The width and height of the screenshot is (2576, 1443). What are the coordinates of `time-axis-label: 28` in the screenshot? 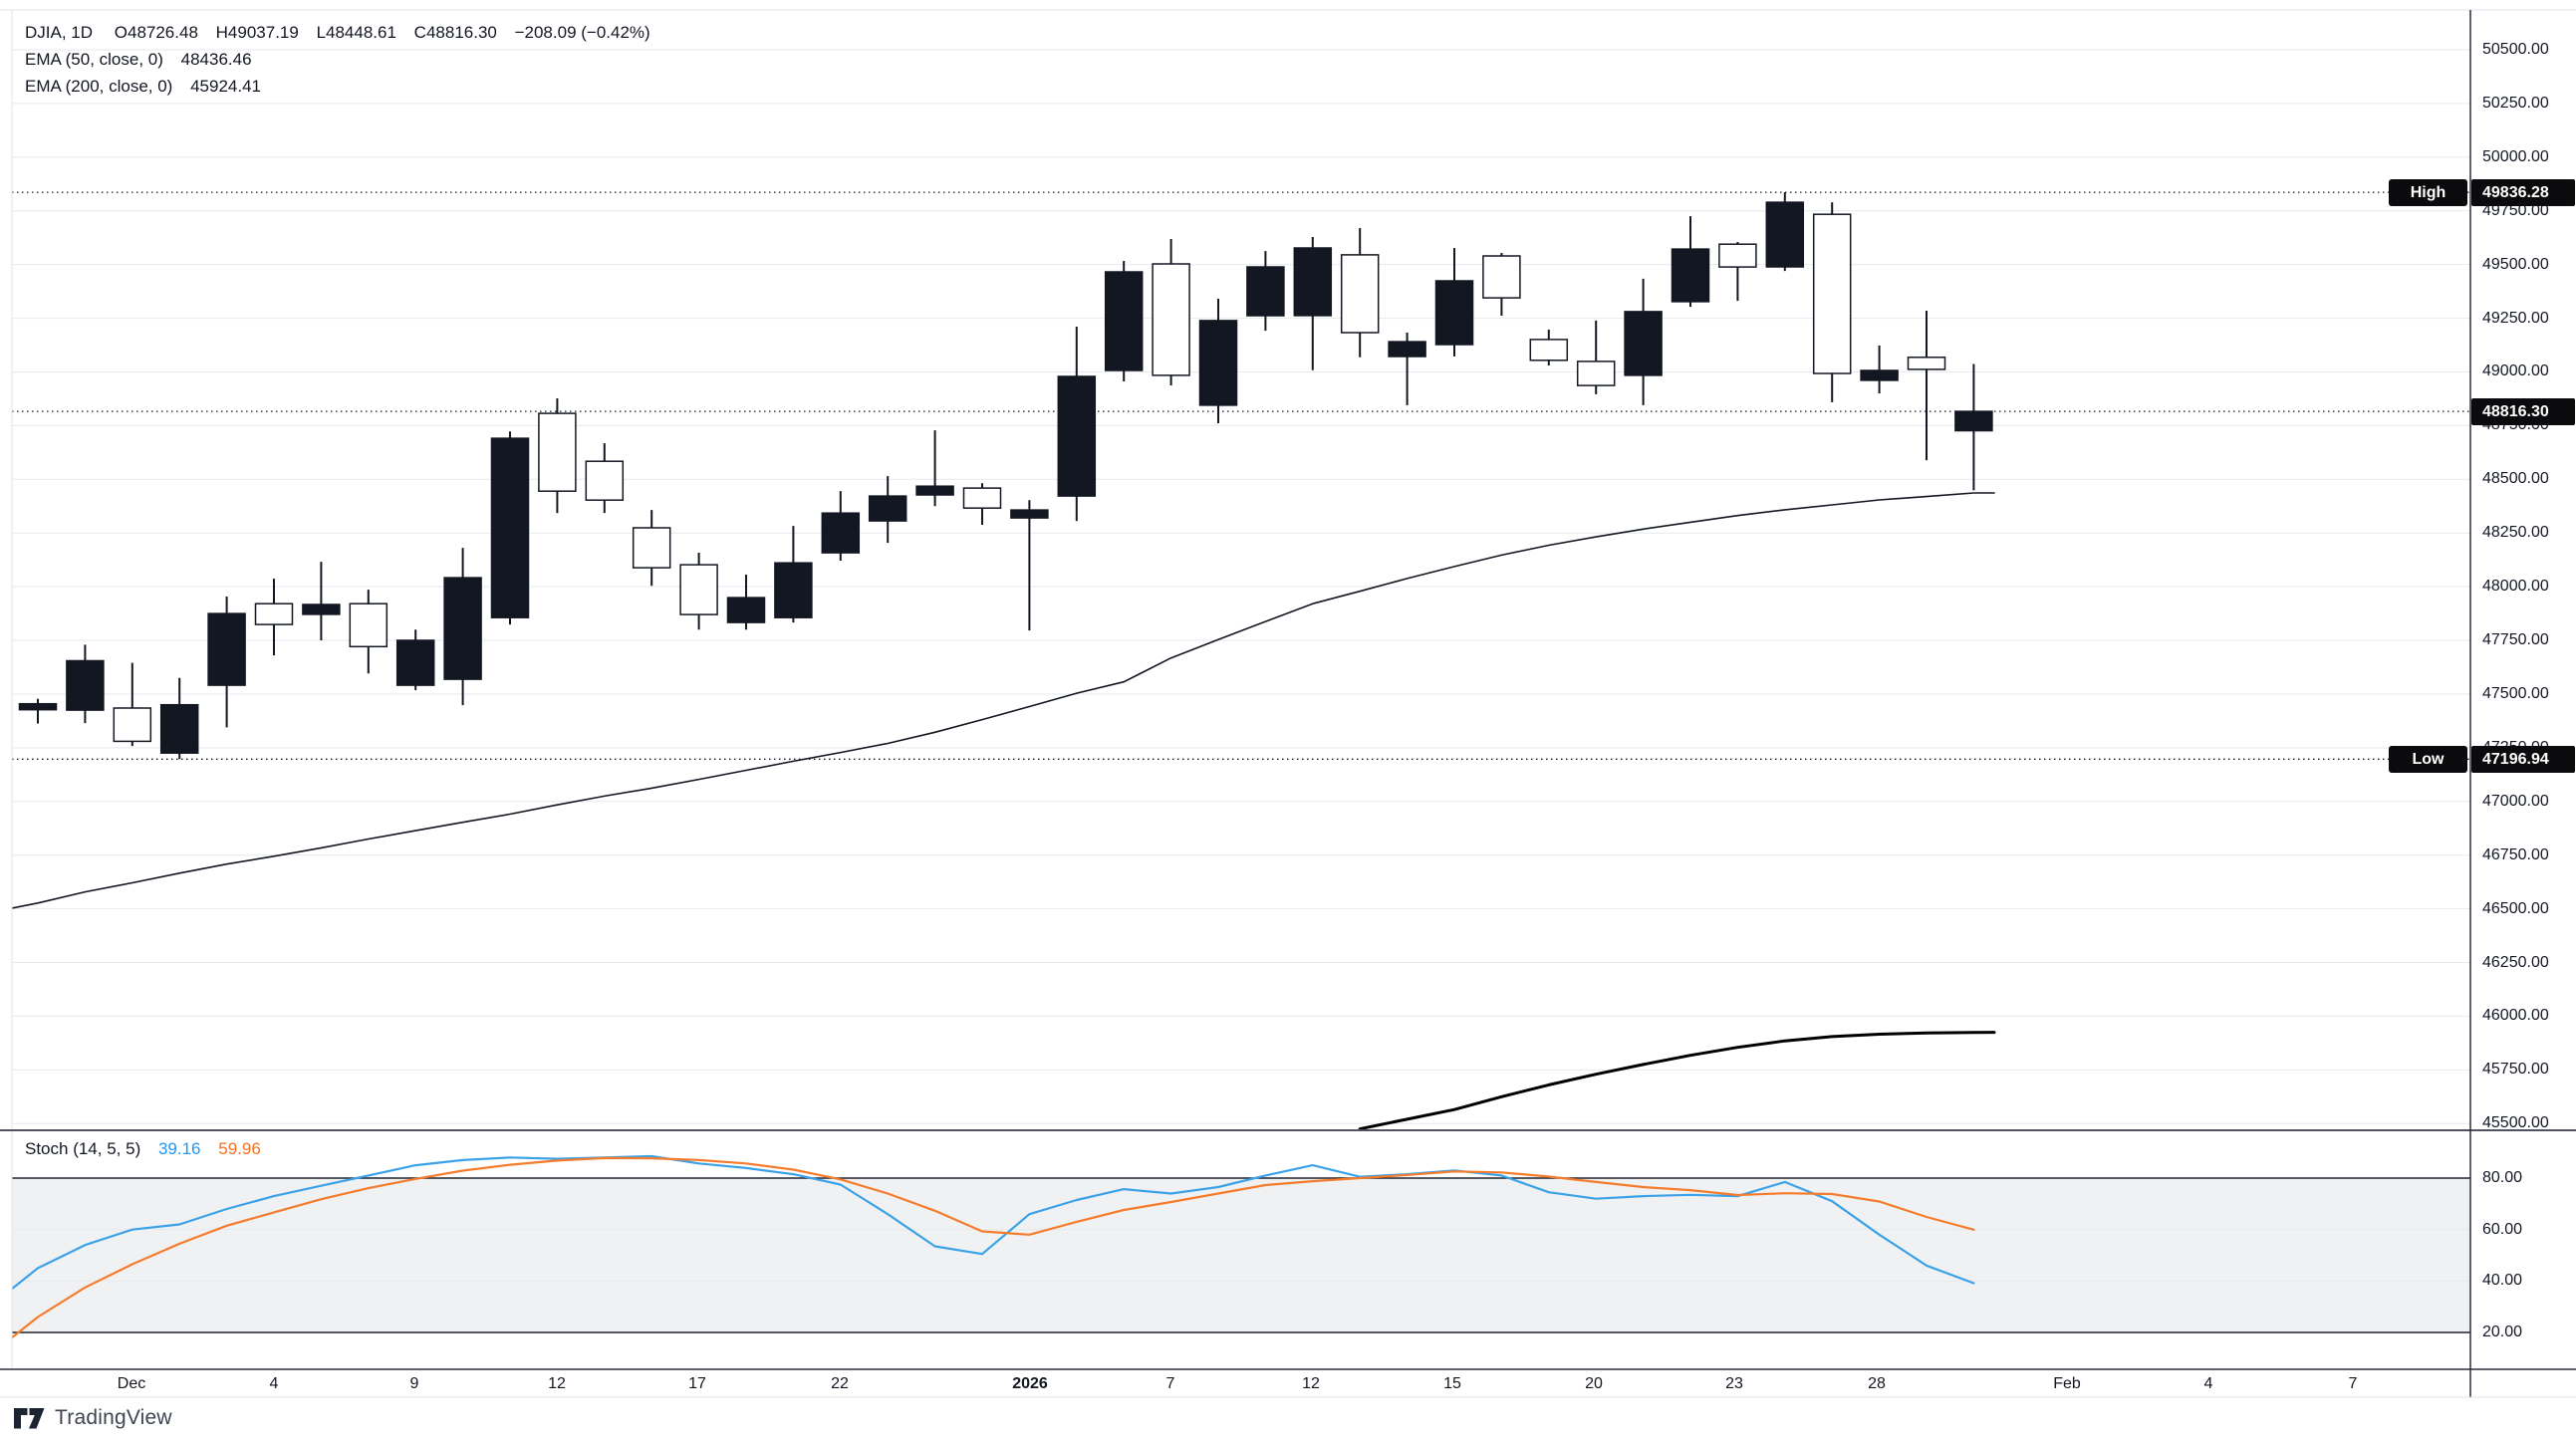 It's located at (1877, 1383).